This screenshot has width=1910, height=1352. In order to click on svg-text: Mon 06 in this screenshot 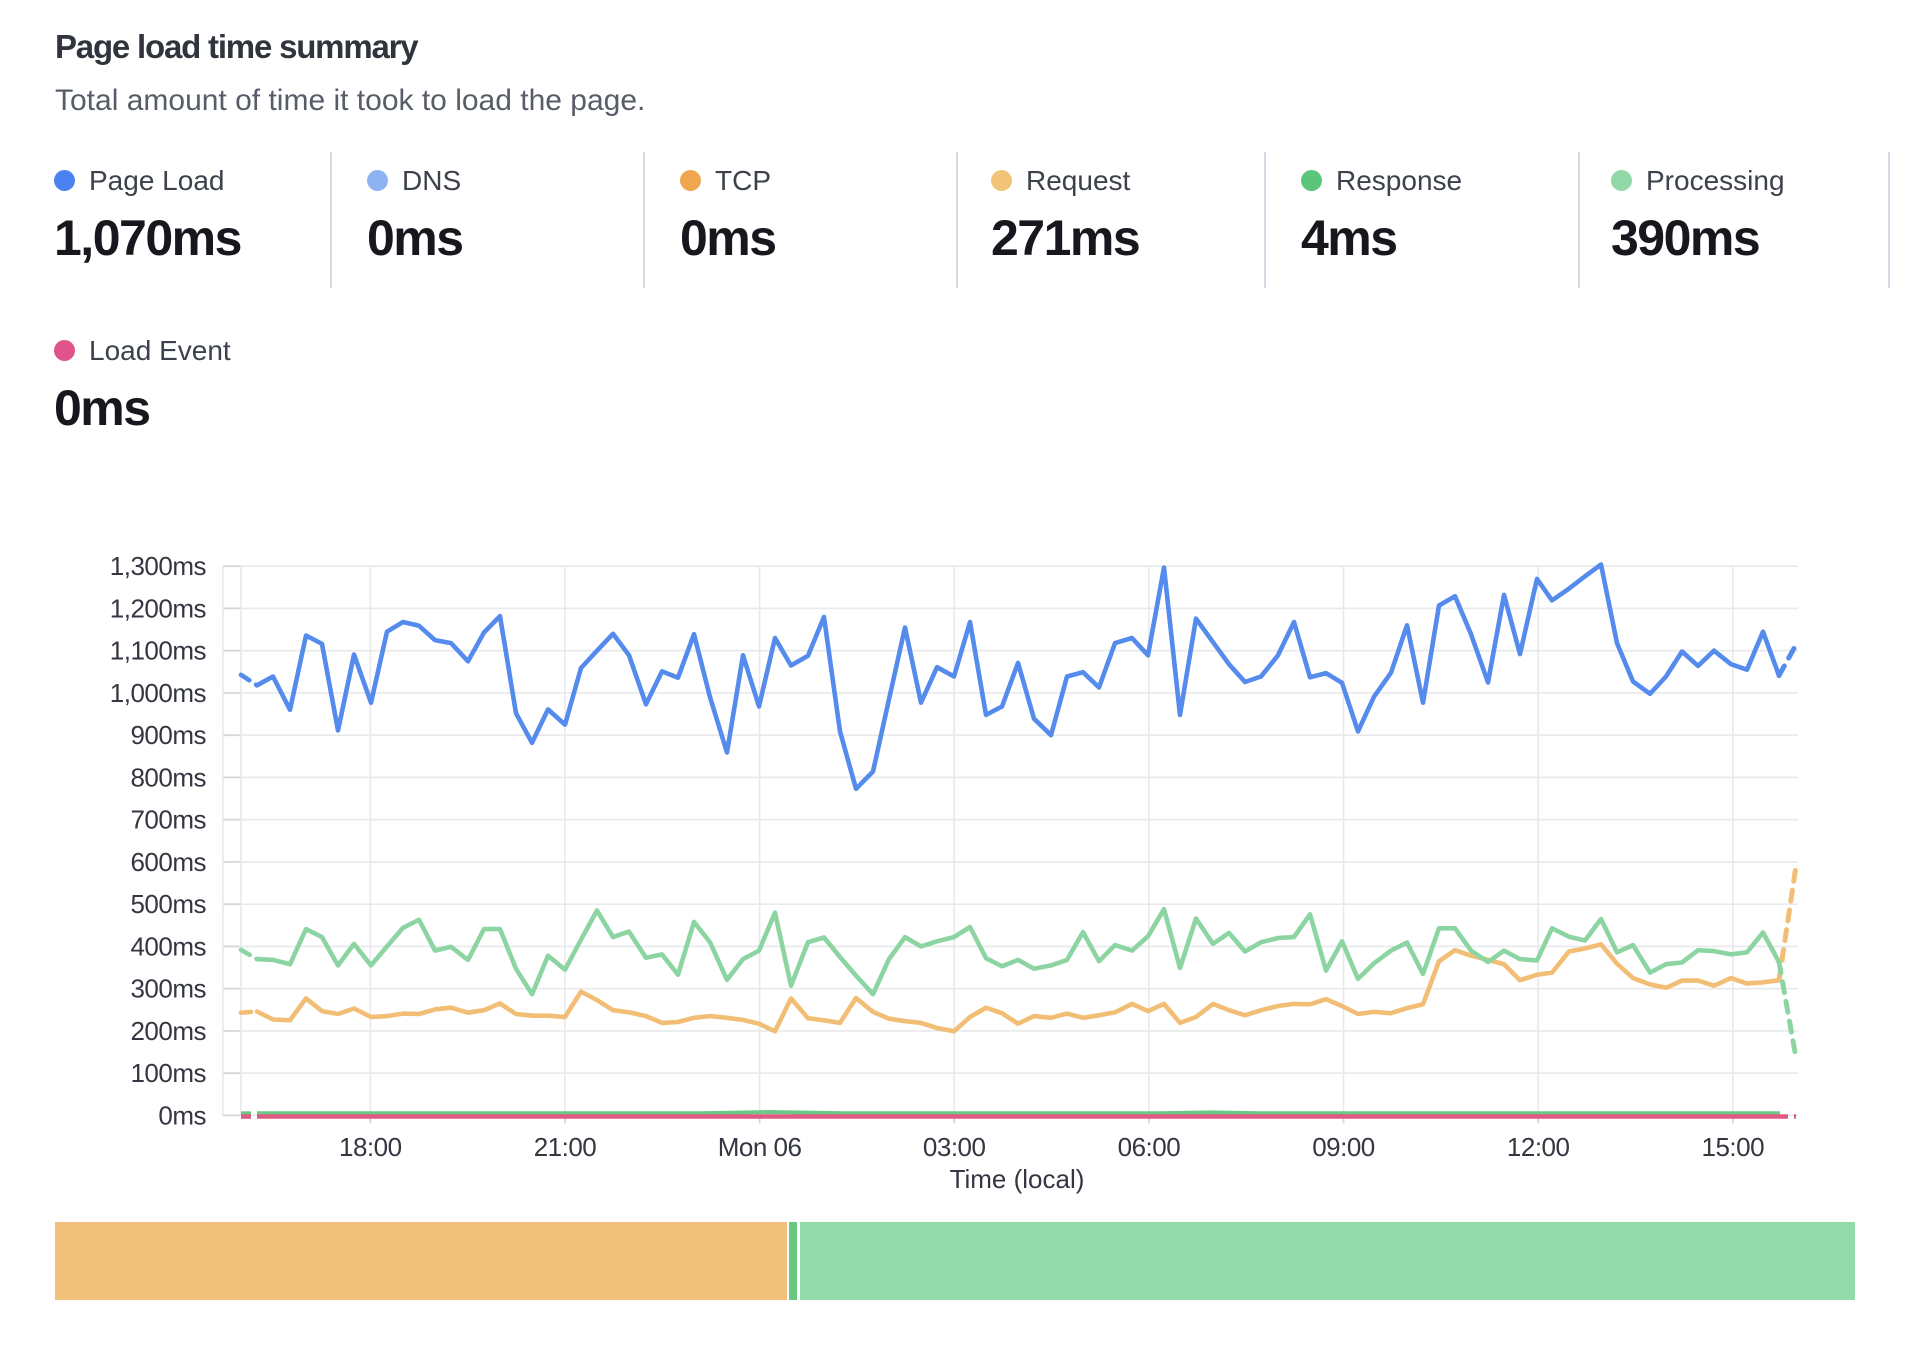, I will do `click(760, 1147)`.